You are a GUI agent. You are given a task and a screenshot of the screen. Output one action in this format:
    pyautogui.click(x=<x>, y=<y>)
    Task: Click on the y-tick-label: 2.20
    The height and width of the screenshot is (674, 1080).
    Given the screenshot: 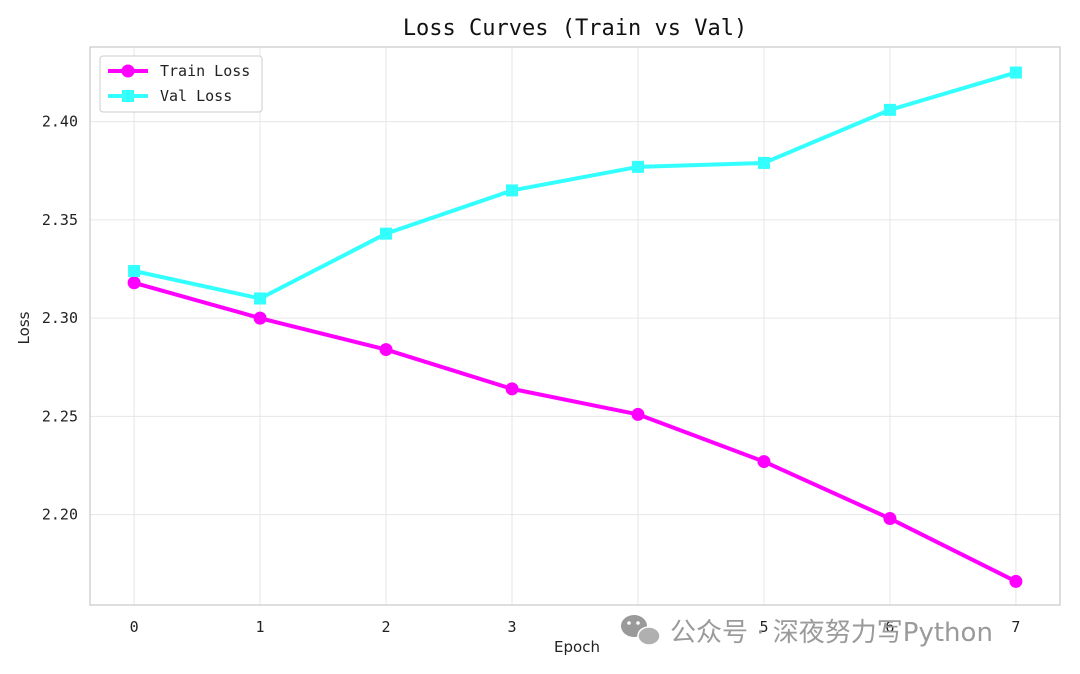 What is the action you would take?
    pyautogui.click(x=60, y=515)
    